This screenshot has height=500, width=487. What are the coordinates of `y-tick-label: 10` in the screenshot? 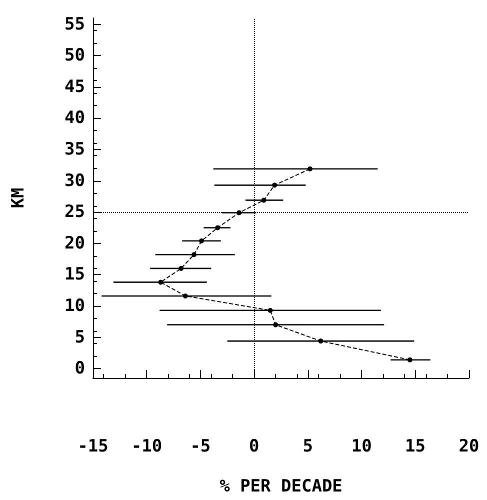 It's located at (74, 306).